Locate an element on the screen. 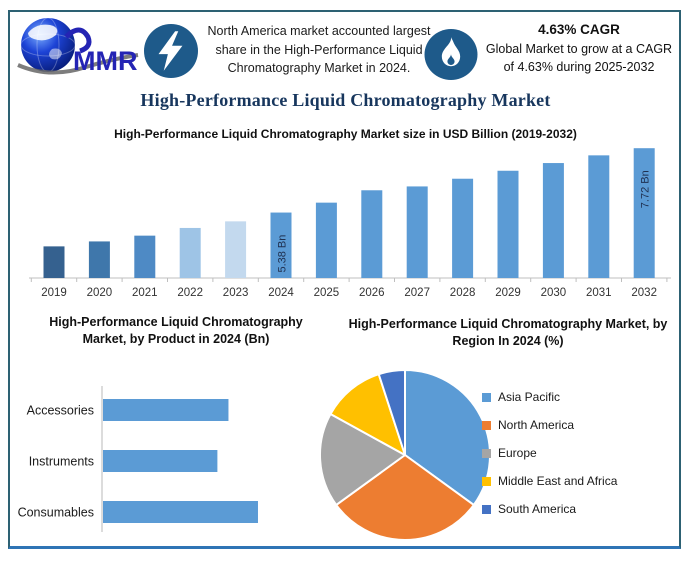 The height and width of the screenshot is (563, 691). logo-text: MMR is located at coordinates (105, 61).